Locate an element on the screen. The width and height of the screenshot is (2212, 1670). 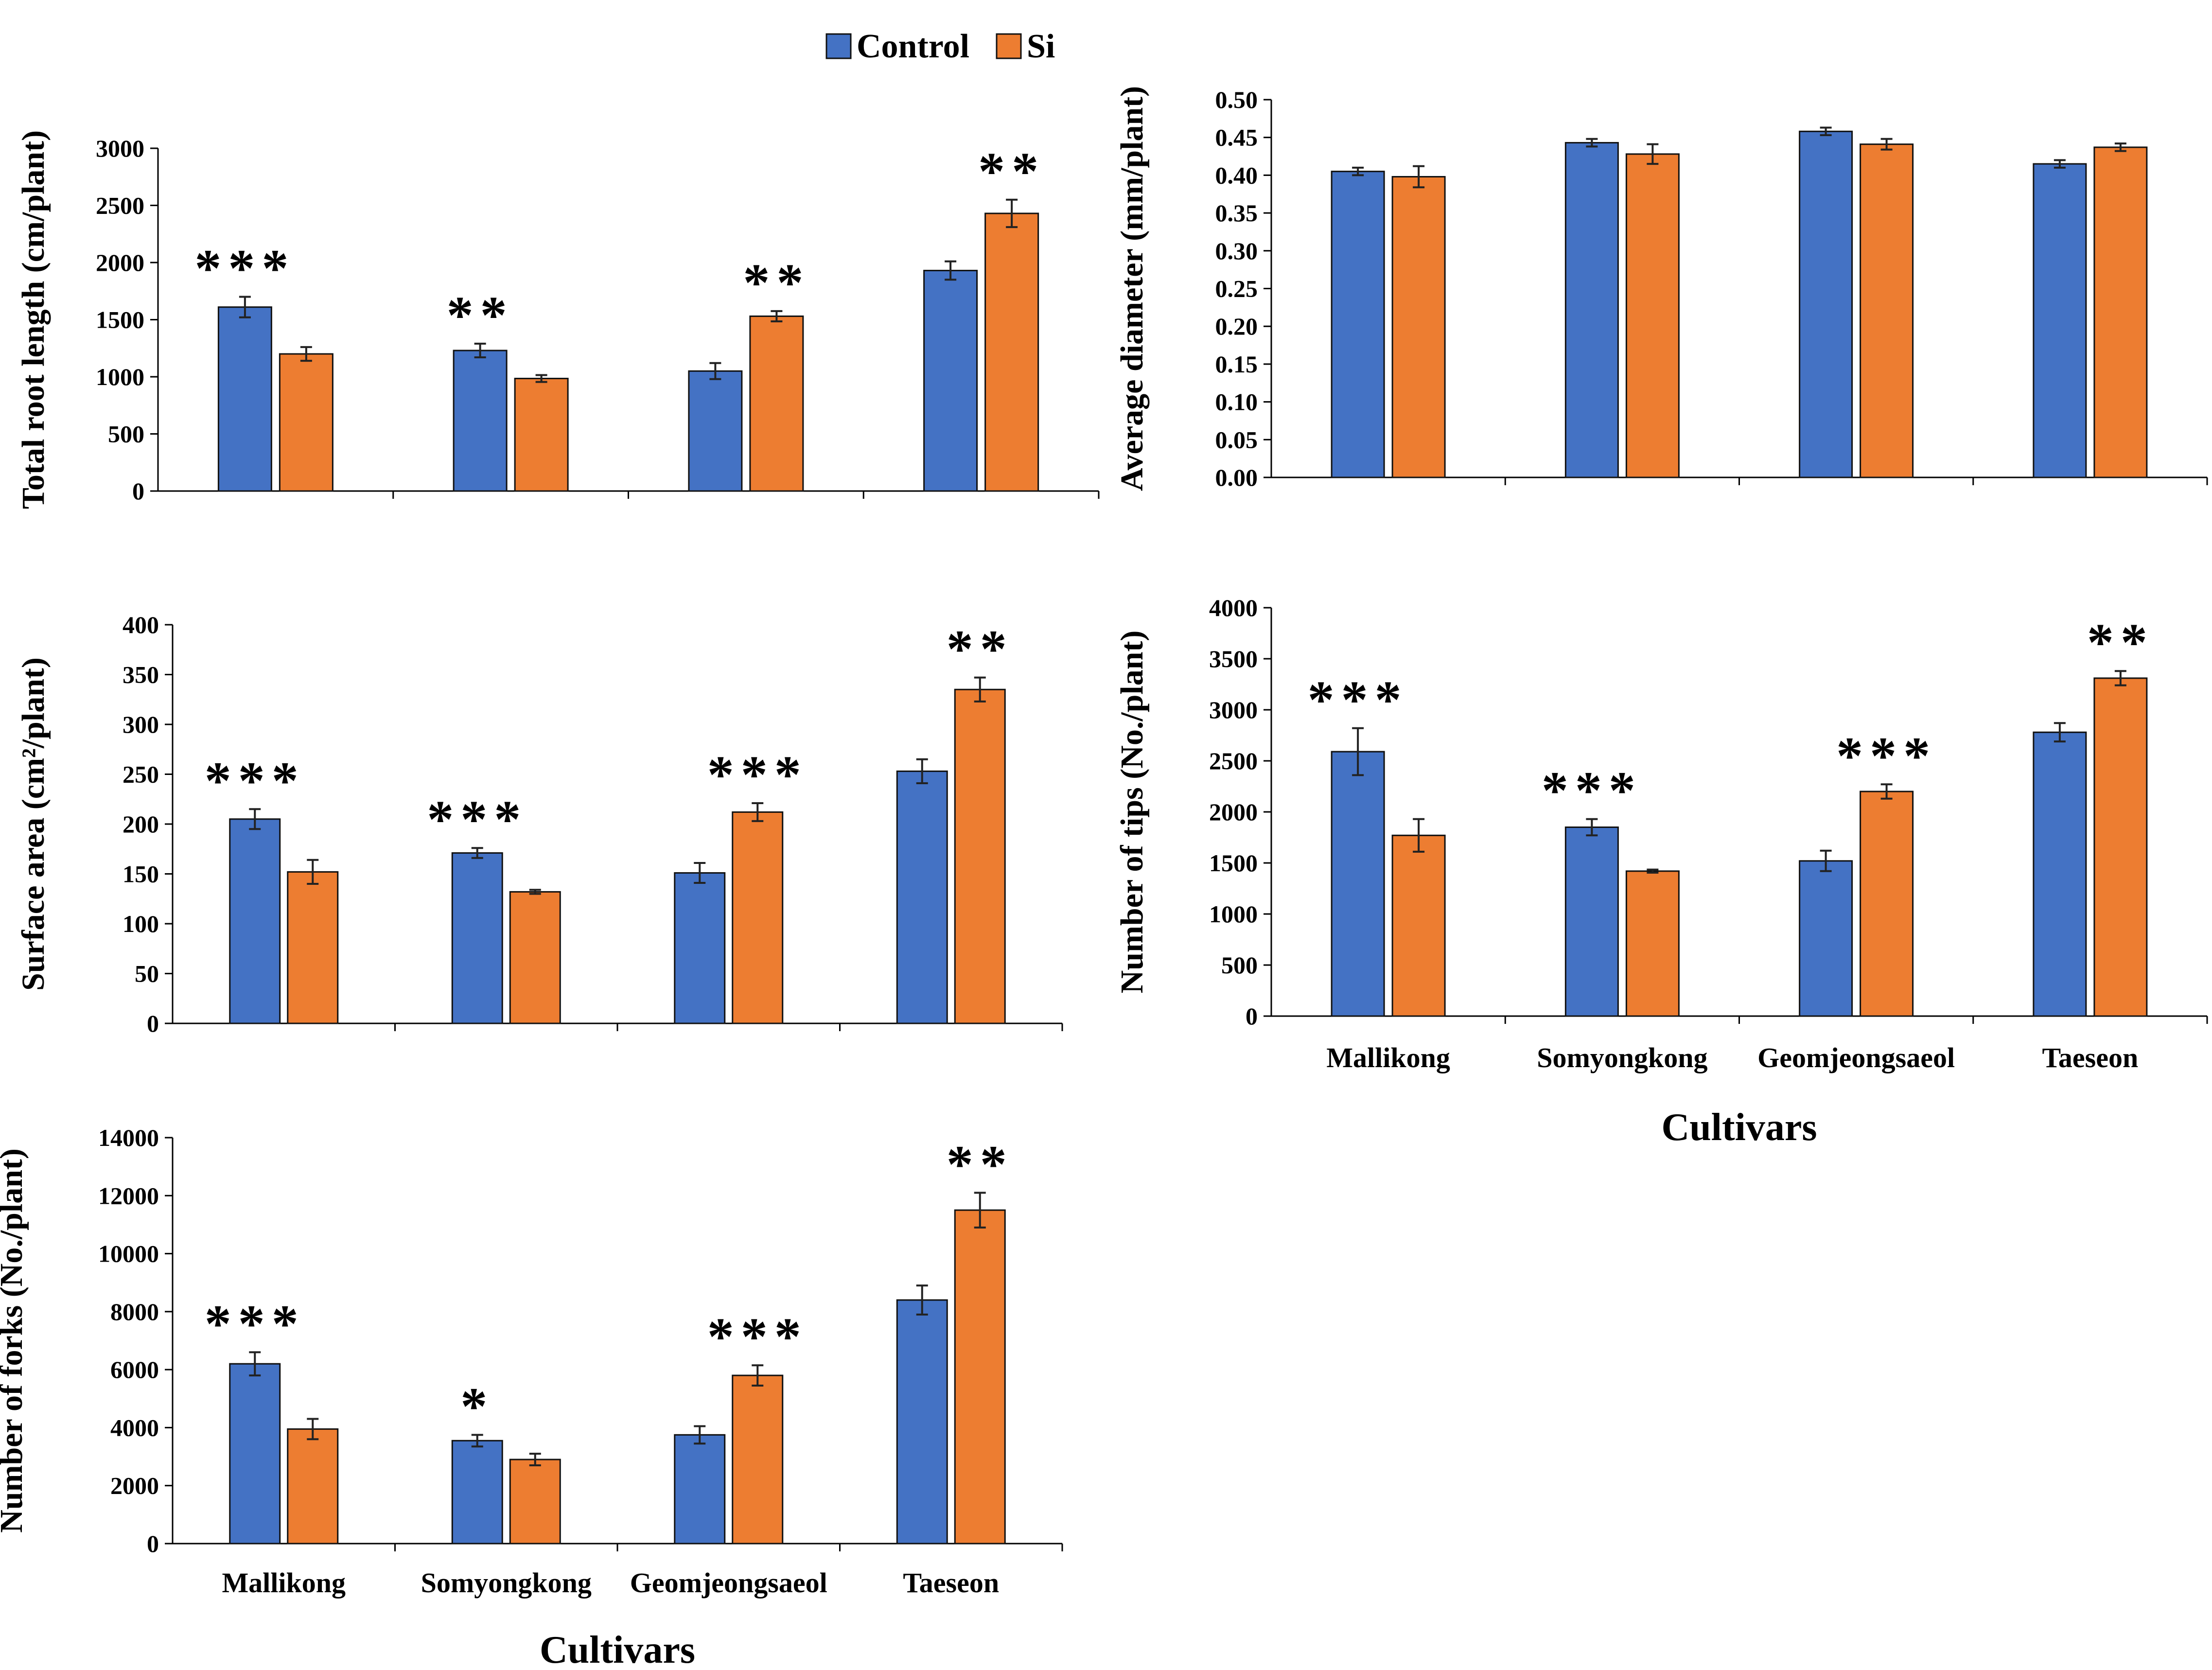
surface-area-bar-control-geomjeongsaeol is located at coordinates (700, 948).